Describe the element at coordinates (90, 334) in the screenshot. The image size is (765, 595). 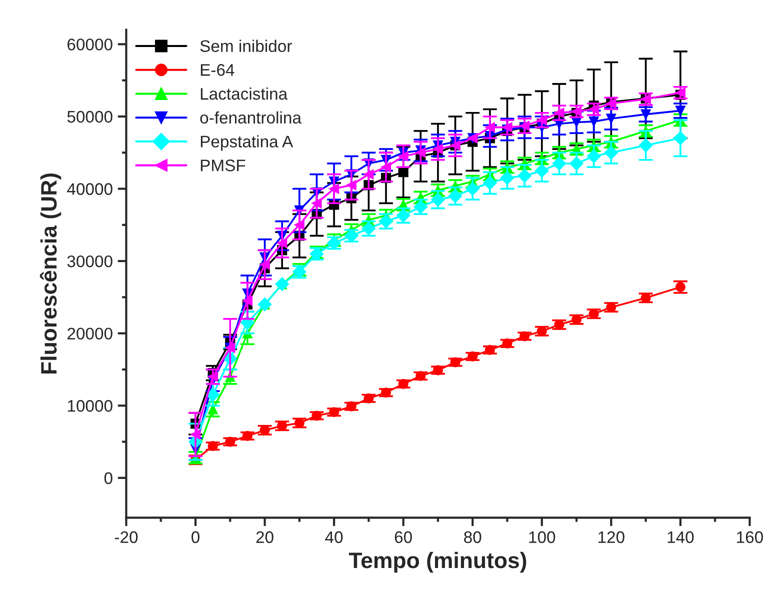
I see `y-tick-label: 20000` at that location.